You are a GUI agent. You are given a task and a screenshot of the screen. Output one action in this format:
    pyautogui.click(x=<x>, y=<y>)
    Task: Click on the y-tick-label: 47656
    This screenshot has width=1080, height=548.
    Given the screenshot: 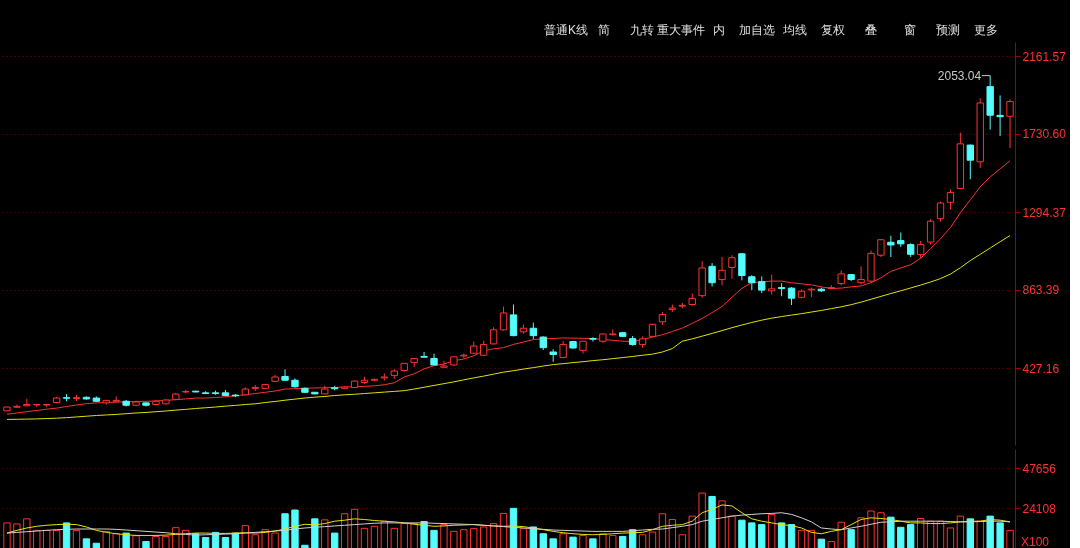 What is the action you would take?
    pyautogui.click(x=1039, y=468)
    